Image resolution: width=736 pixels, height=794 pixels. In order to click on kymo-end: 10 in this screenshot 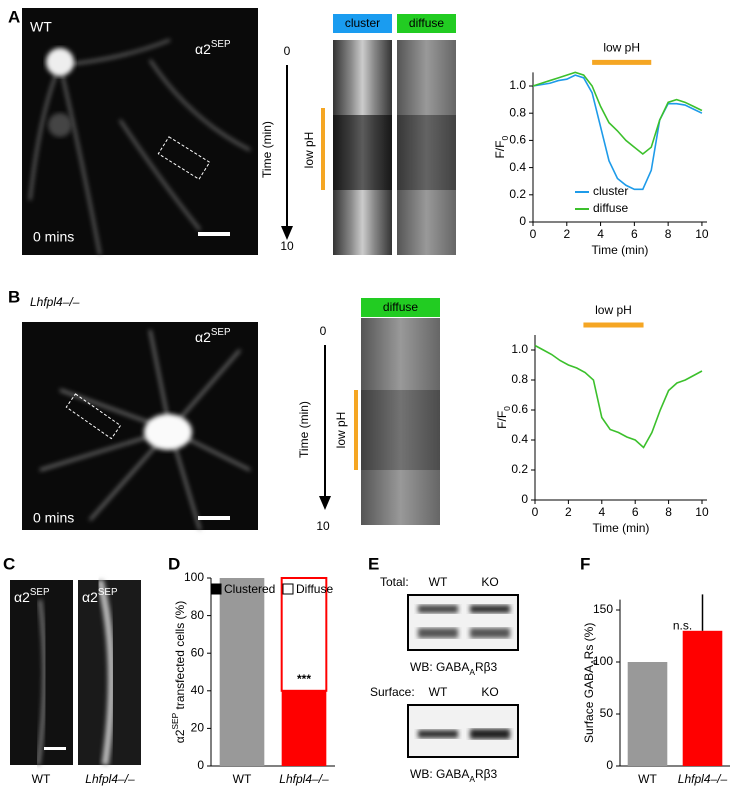, I will do `click(287, 246)`.